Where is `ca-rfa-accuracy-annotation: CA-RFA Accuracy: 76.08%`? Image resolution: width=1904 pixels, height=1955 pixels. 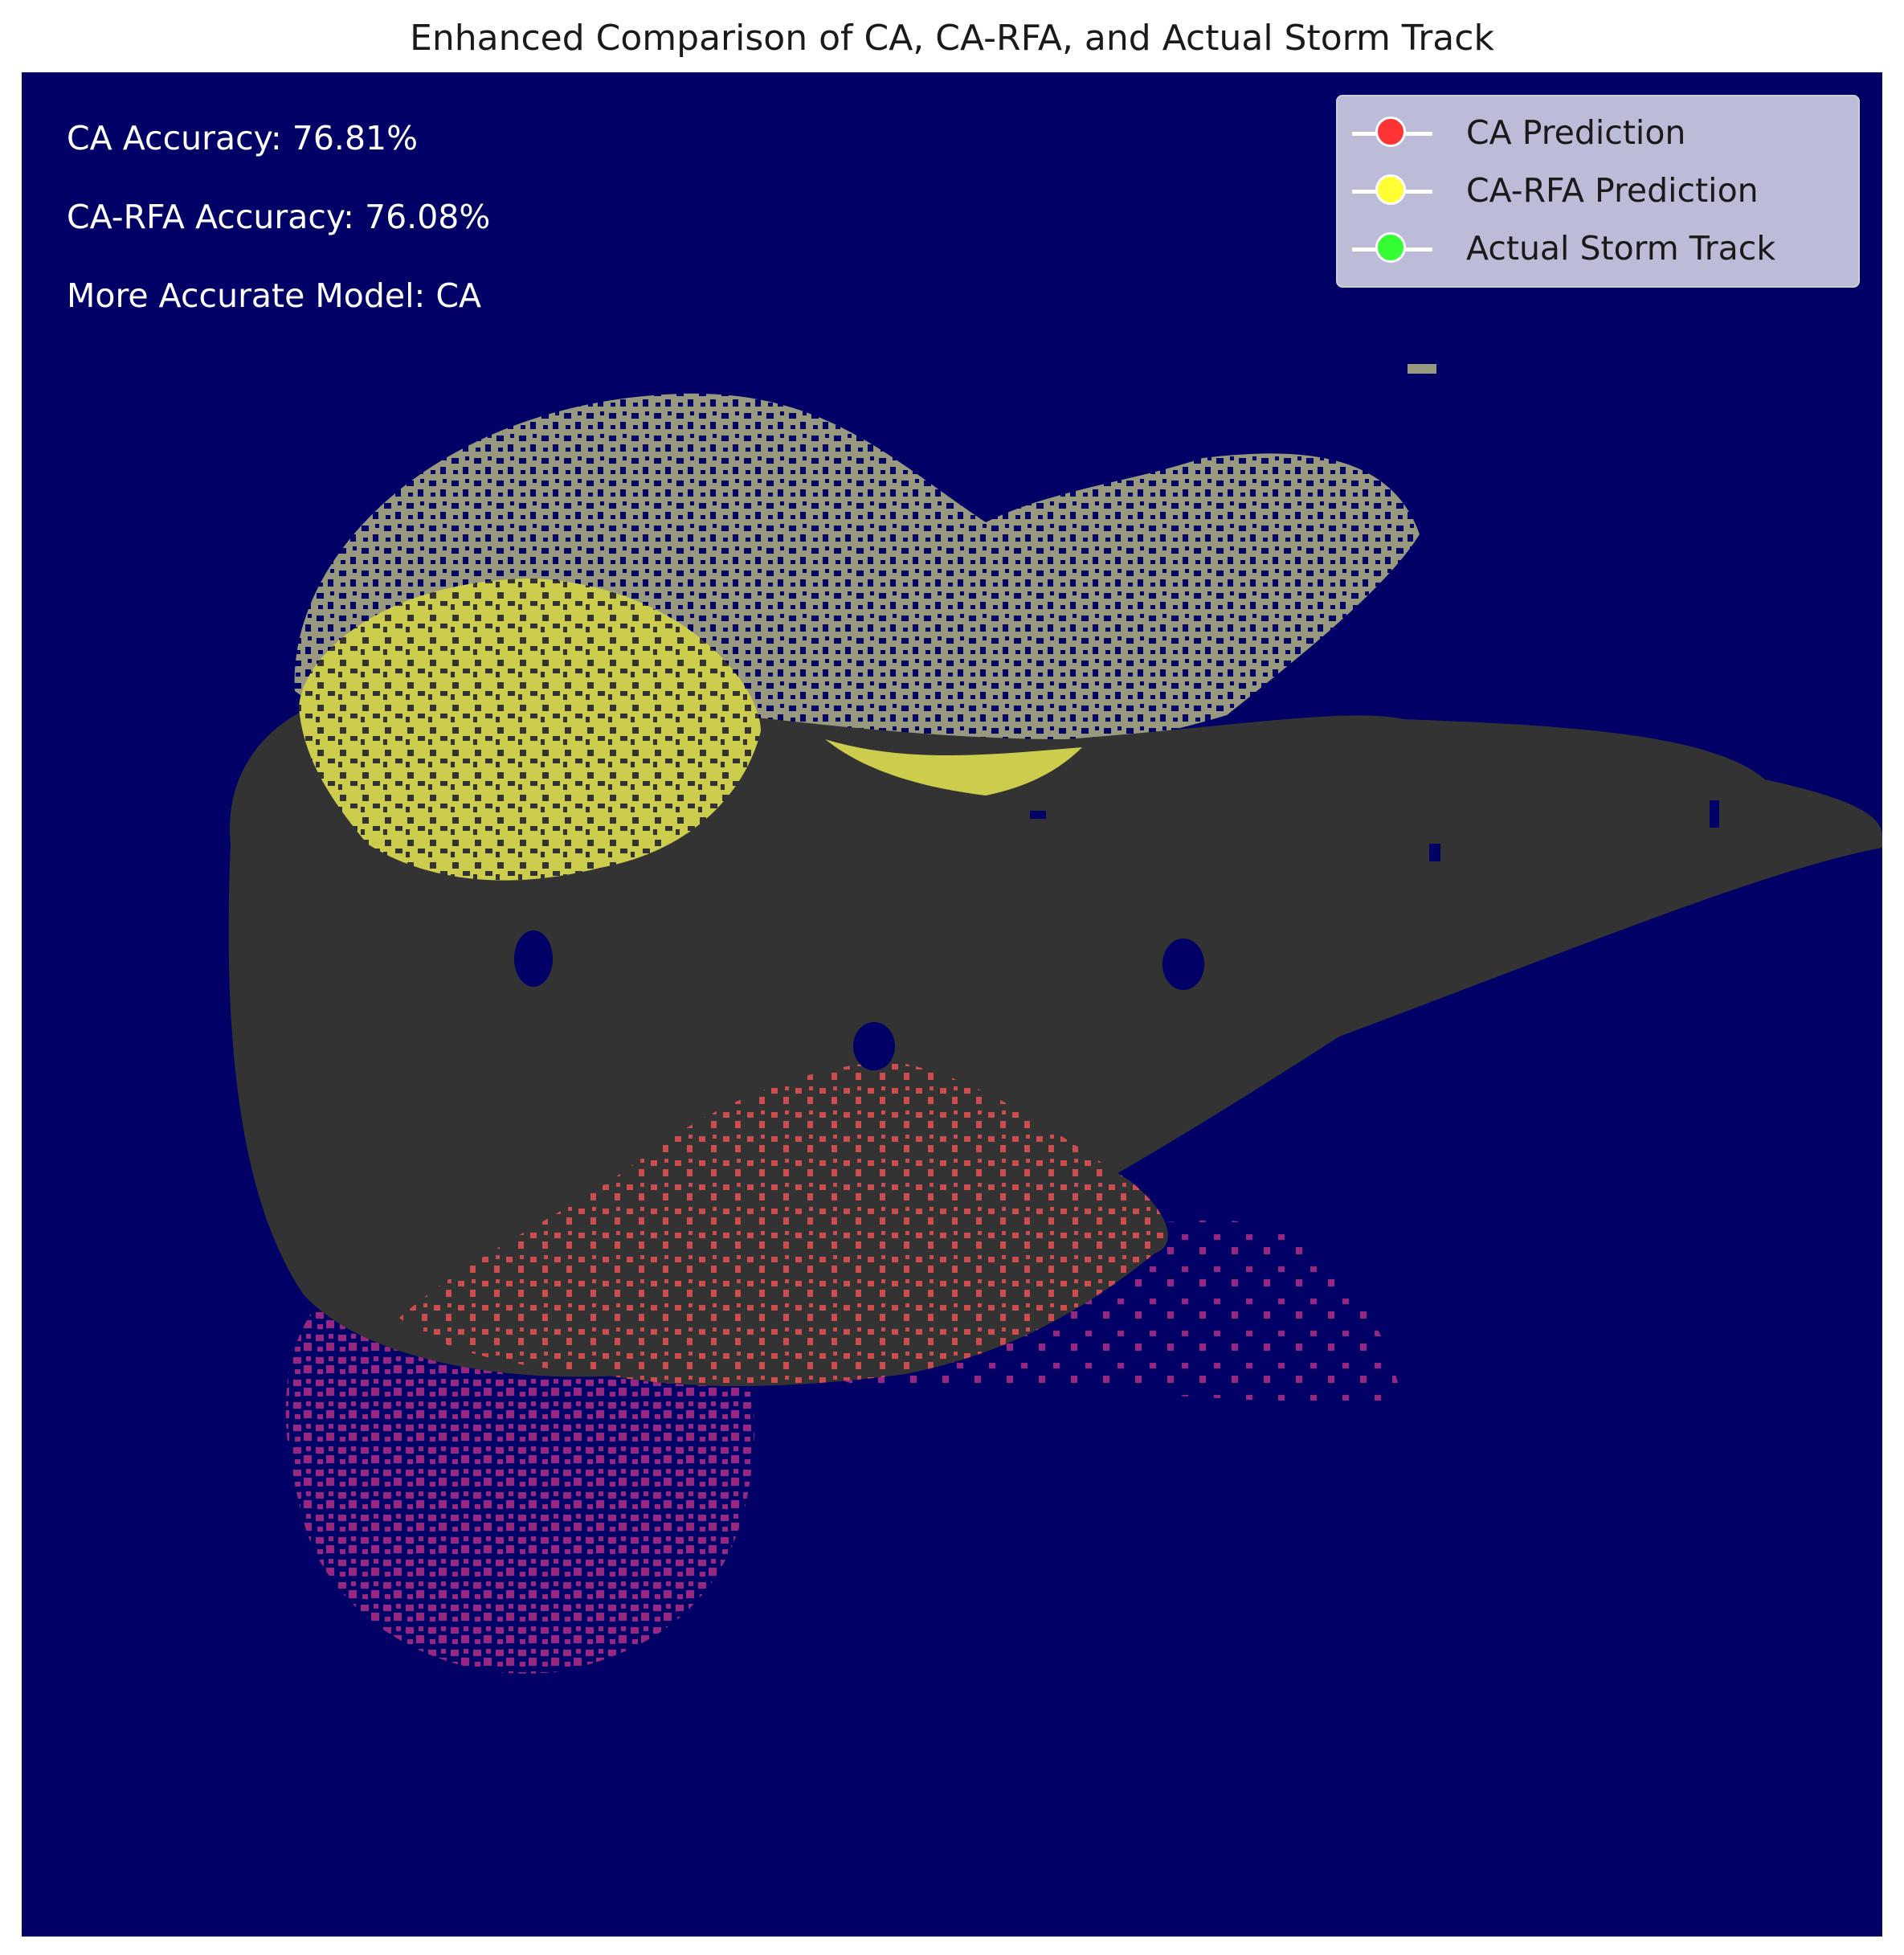 ca-rfa-accuracy-annotation: CA-RFA Accuracy: 76.08% is located at coordinates (279, 217).